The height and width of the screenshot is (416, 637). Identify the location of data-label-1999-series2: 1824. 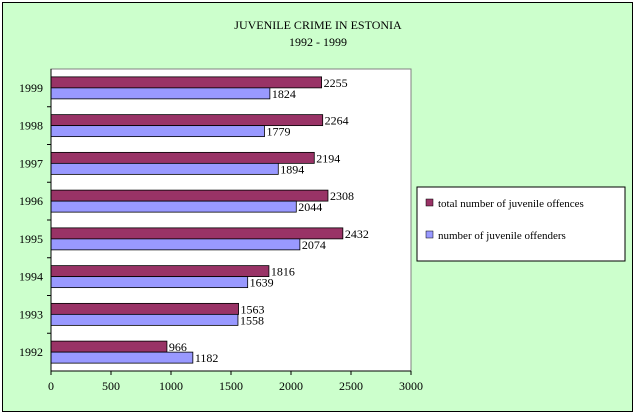
(284, 94).